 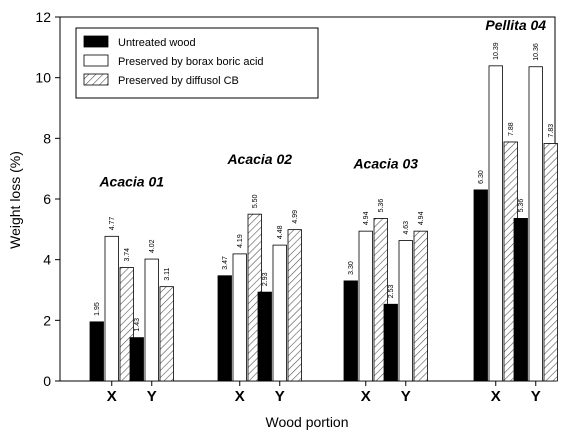 I want to click on group-label: Pellita 04, so click(x=515, y=25).